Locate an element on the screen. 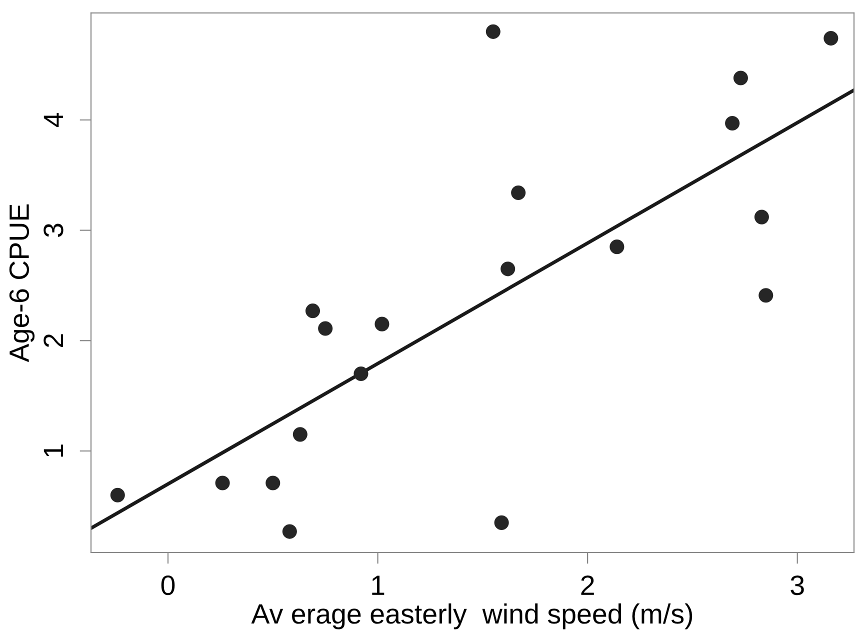 The image size is (856, 643). x-tick-label: 3 is located at coordinates (797, 585).